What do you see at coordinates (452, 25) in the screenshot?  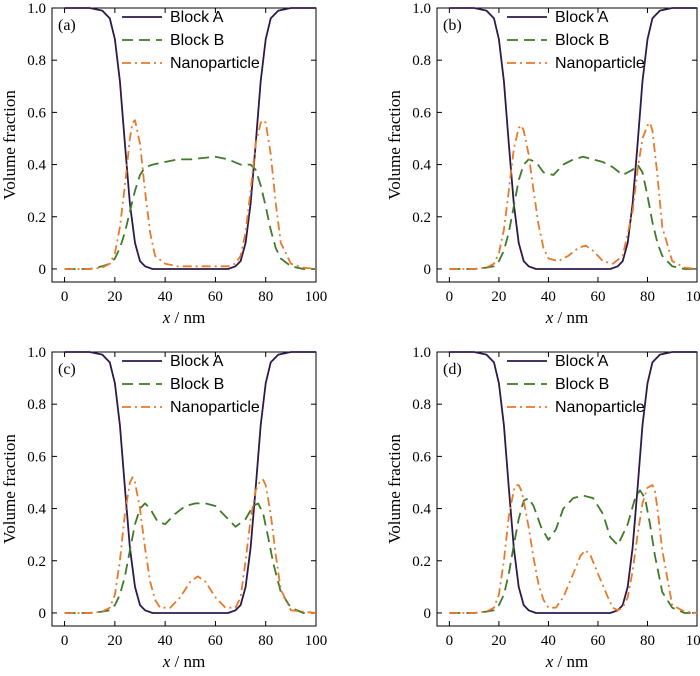 I see `panel-label: (b)` at bounding box center [452, 25].